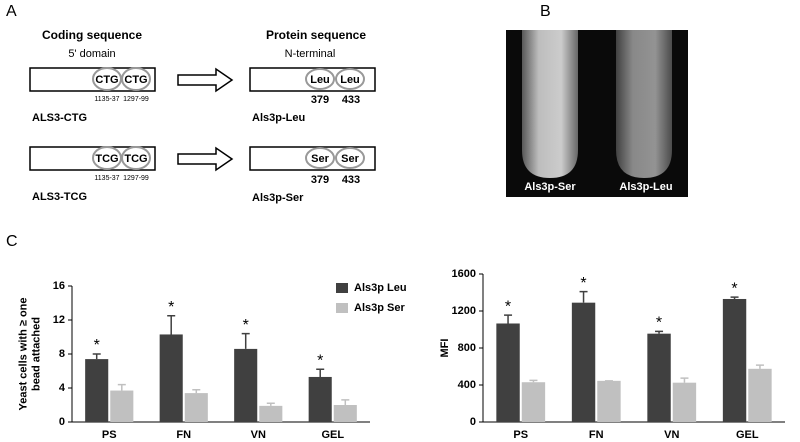 The width and height of the screenshot is (800, 442). I want to click on y-tick-label: 12, so click(59, 320).